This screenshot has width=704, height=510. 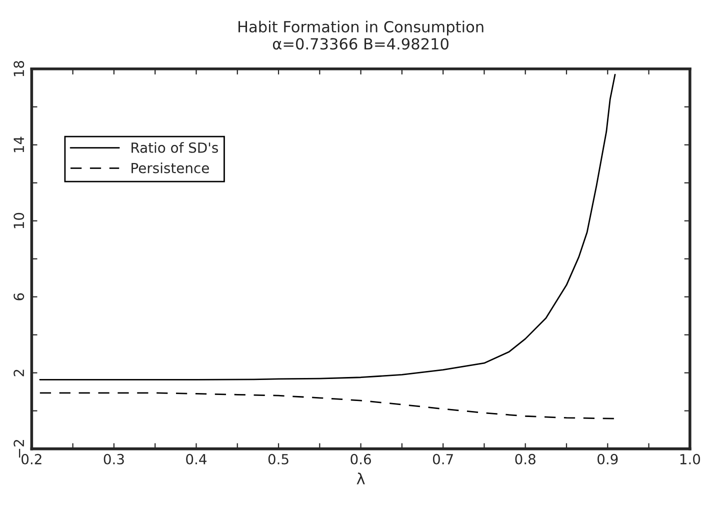 What do you see at coordinates (170, 168) in the screenshot?
I see `legend-label: Persistence` at bounding box center [170, 168].